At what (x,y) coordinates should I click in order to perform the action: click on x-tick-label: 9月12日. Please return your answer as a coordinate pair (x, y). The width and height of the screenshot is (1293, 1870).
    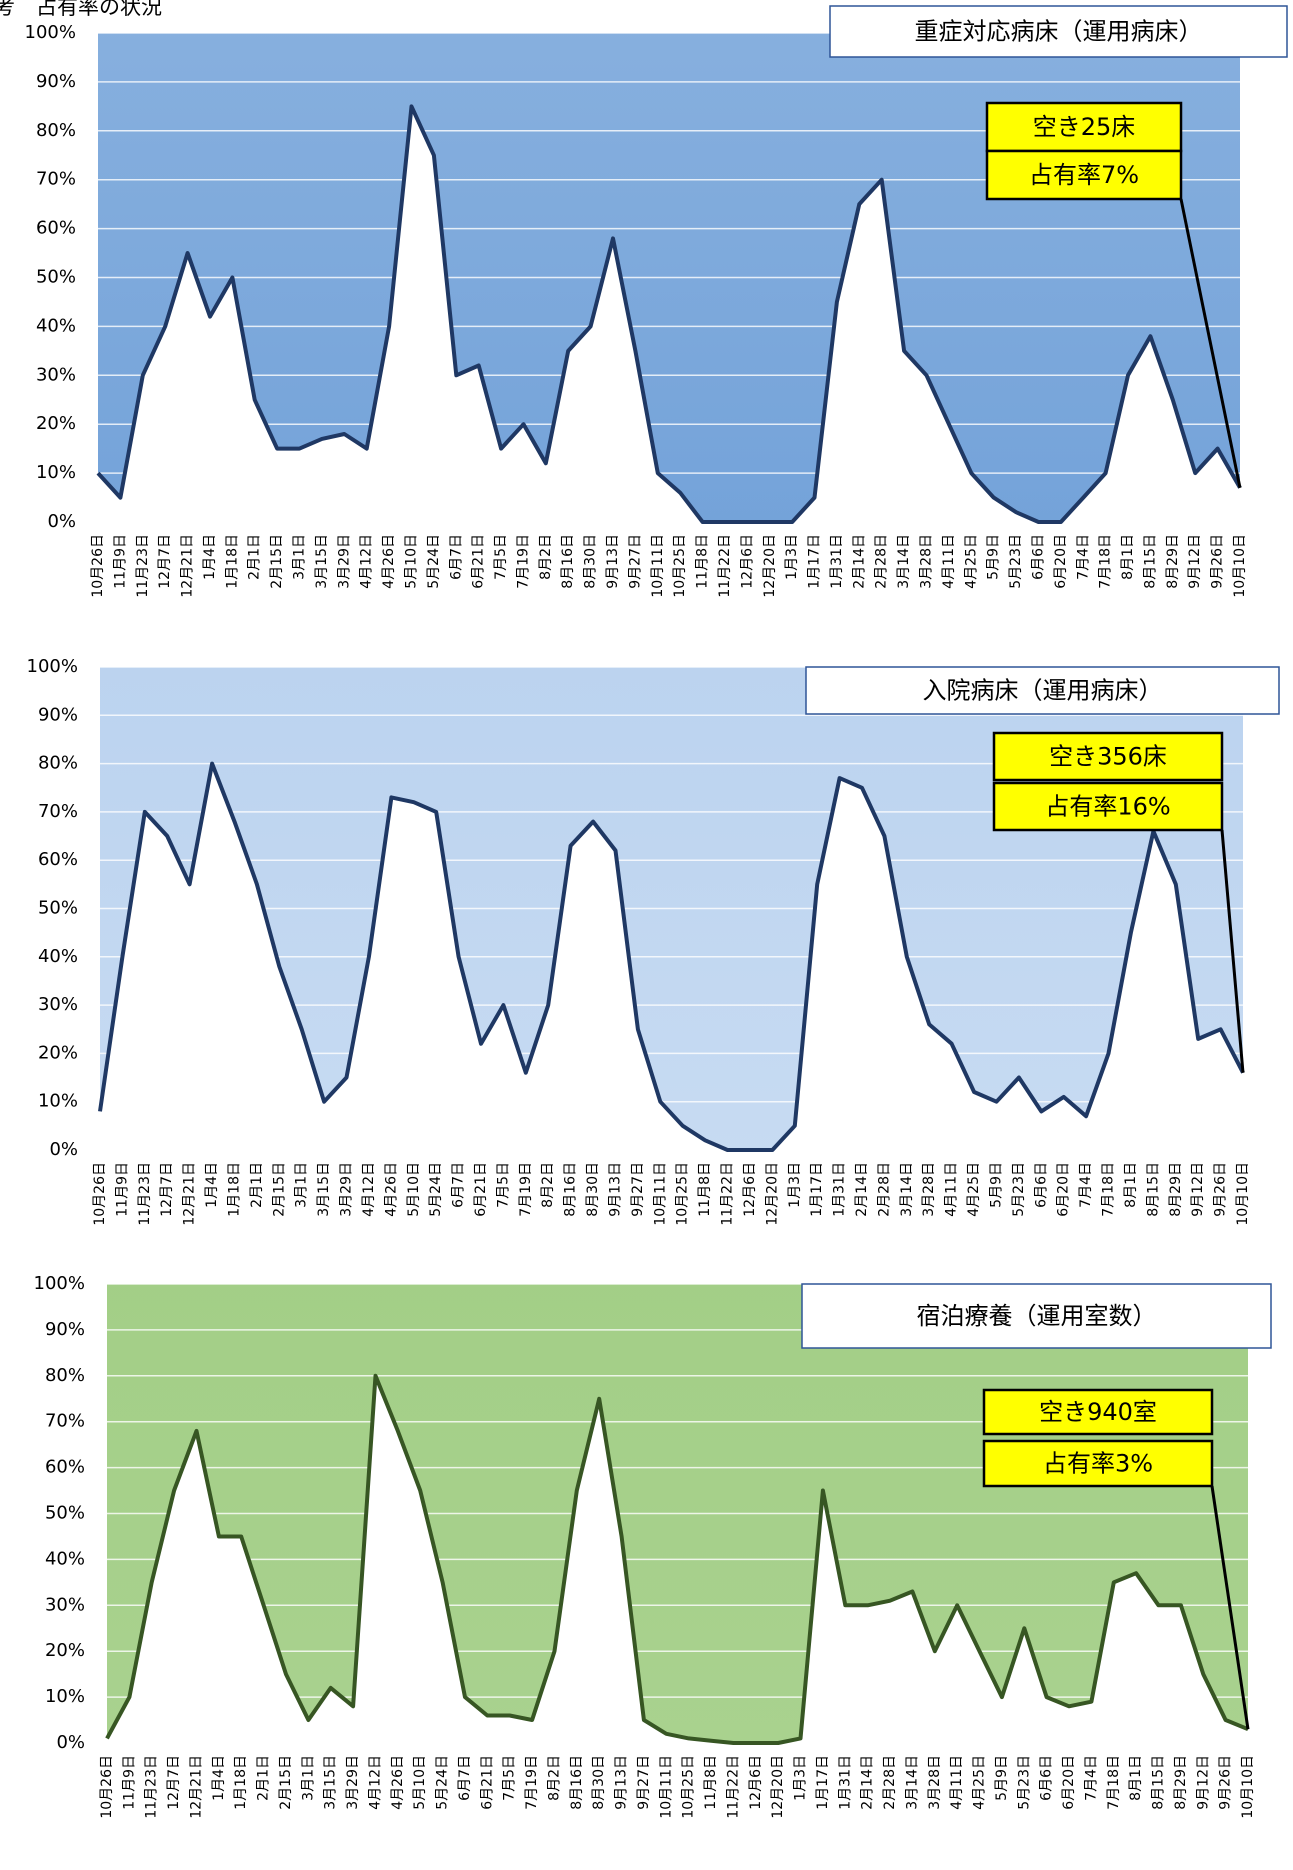
    Looking at the image, I should click on (1203, 1782).